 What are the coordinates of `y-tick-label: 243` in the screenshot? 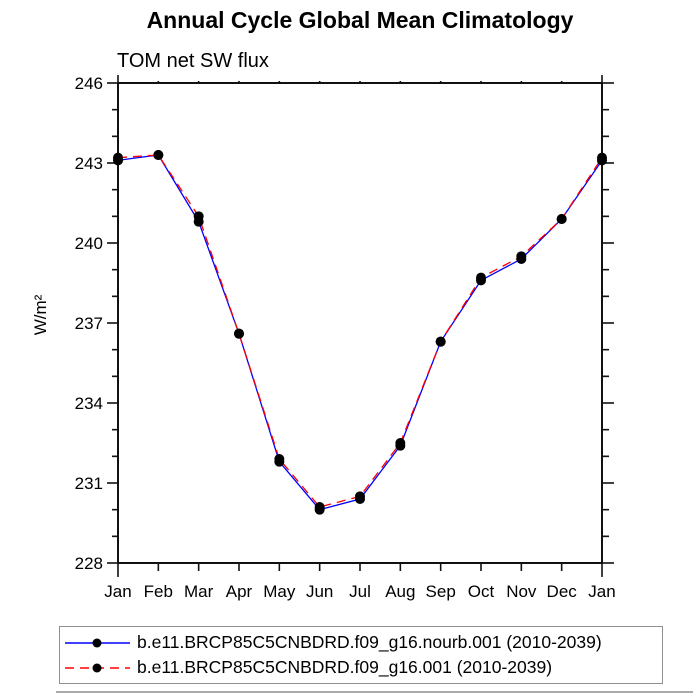 It's located at (89, 163).